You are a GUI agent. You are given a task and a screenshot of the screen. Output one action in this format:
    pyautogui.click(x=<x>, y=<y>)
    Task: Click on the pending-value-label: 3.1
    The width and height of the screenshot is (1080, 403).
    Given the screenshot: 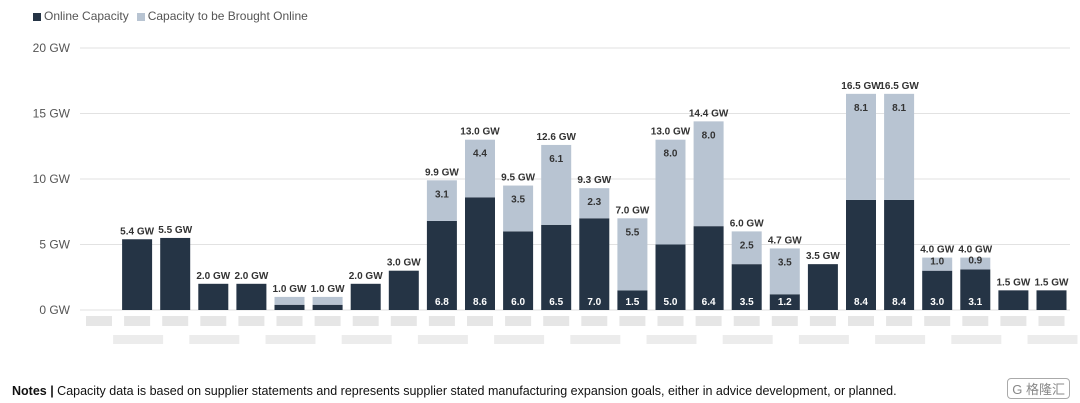 What is the action you would take?
    pyautogui.click(x=442, y=194)
    